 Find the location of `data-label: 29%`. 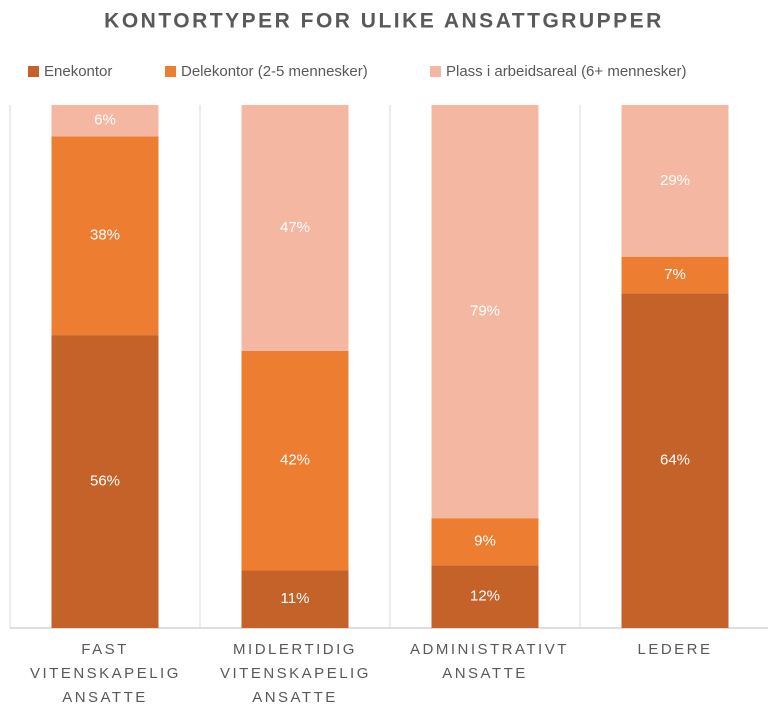

data-label: 29% is located at coordinates (675, 180).